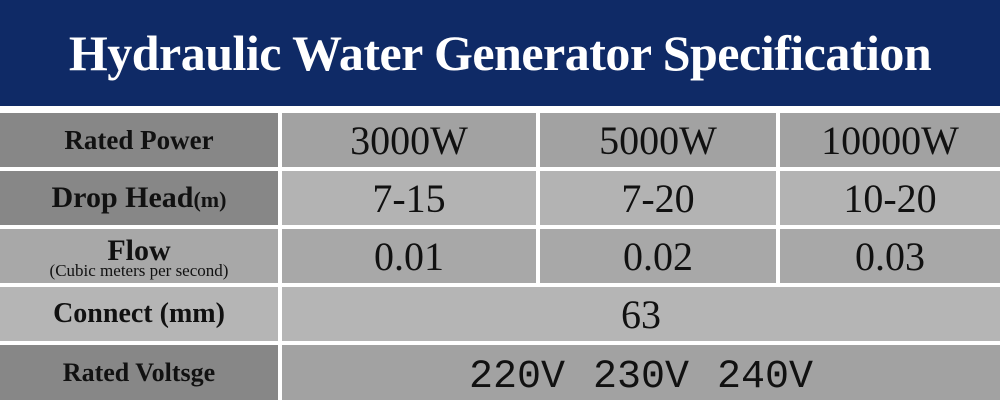 The image size is (1000, 400). I want to click on value-cell: 10-20, so click(890, 198).